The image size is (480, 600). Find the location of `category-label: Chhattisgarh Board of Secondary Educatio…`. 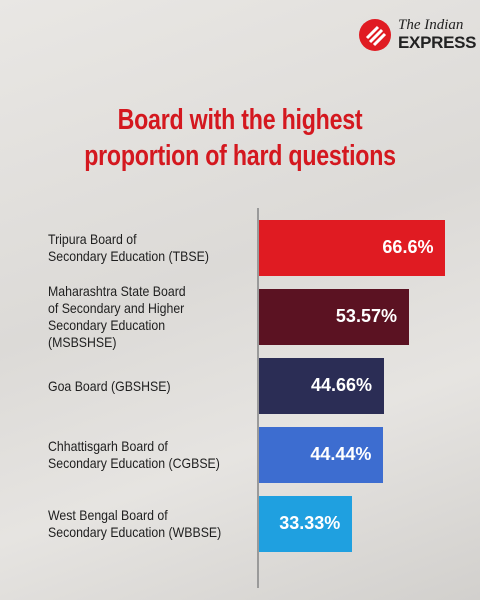

category-label: Chhattisgarh Board of Secondary Educatio… is located at coordinates (134, 454).